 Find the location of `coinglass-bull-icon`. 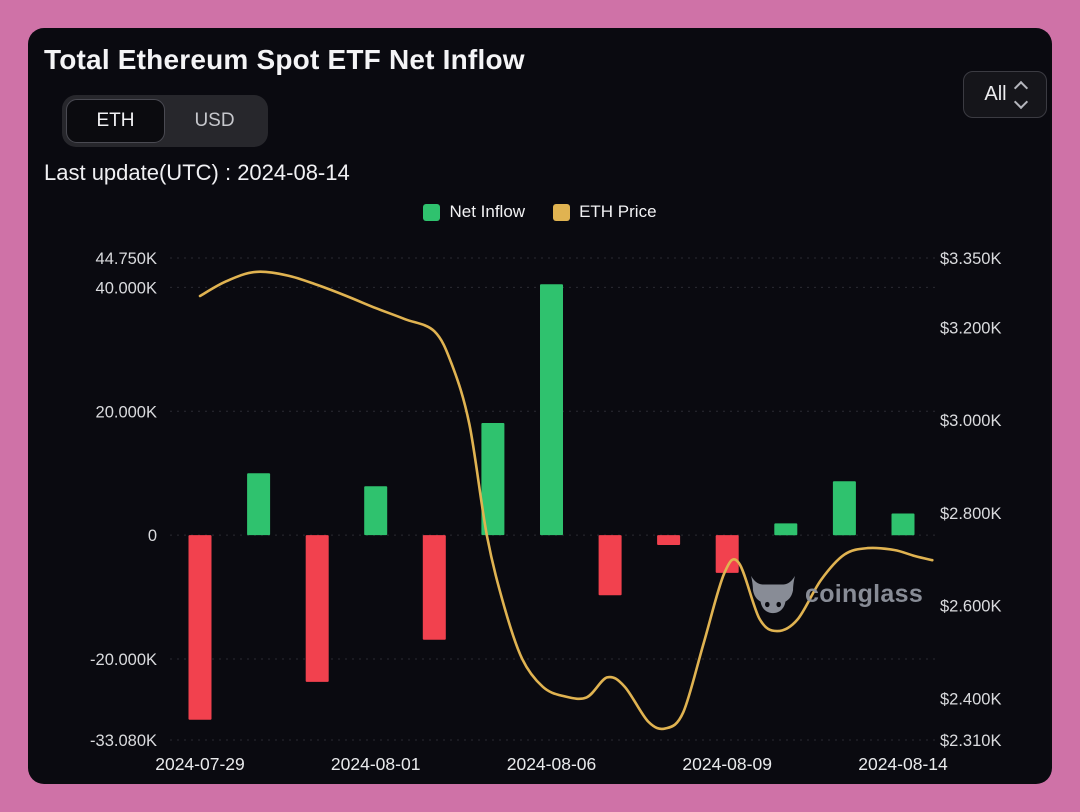

coinglass-bull-icon is located at coordinates (773, 594).